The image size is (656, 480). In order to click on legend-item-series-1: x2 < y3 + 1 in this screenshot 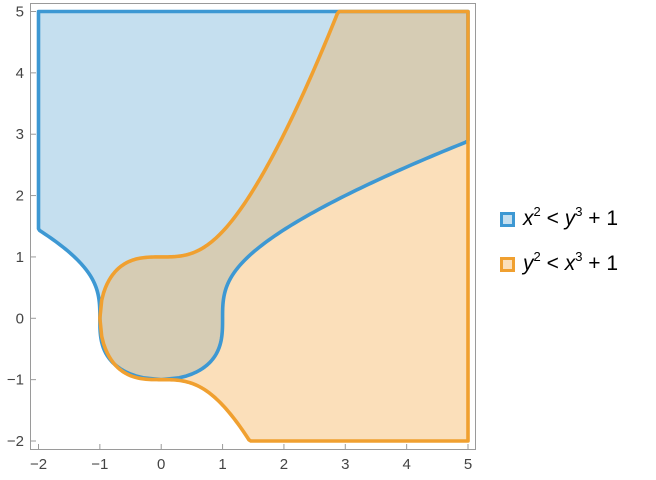, I will do `click(575, 219)`.